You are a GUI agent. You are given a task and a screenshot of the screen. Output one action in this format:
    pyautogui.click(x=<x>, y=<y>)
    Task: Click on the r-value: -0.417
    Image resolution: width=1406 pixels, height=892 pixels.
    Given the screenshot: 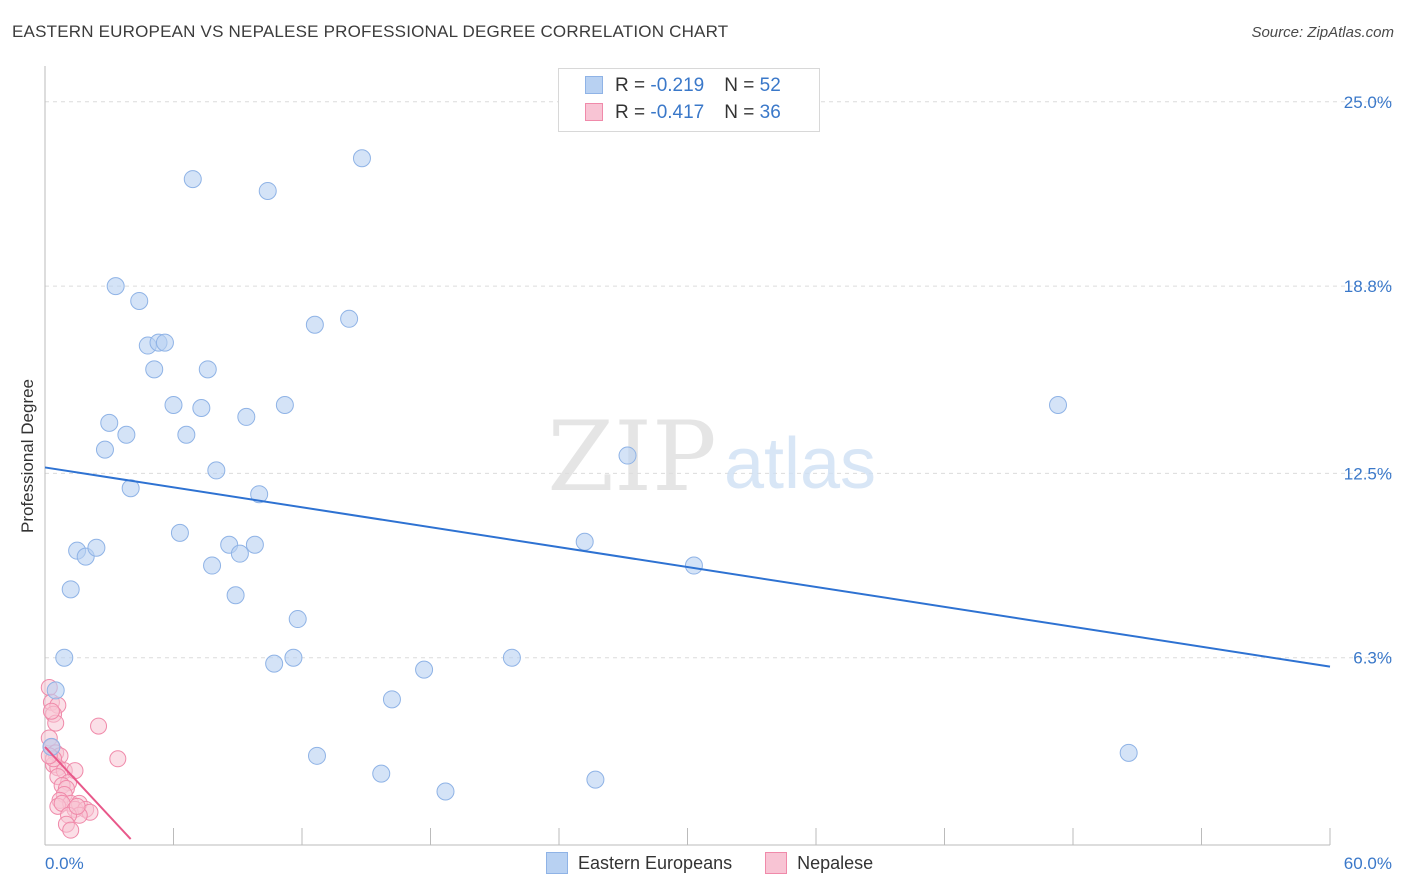 What is the action you would take?
    pyautogui.click(x=677, y=112)
    